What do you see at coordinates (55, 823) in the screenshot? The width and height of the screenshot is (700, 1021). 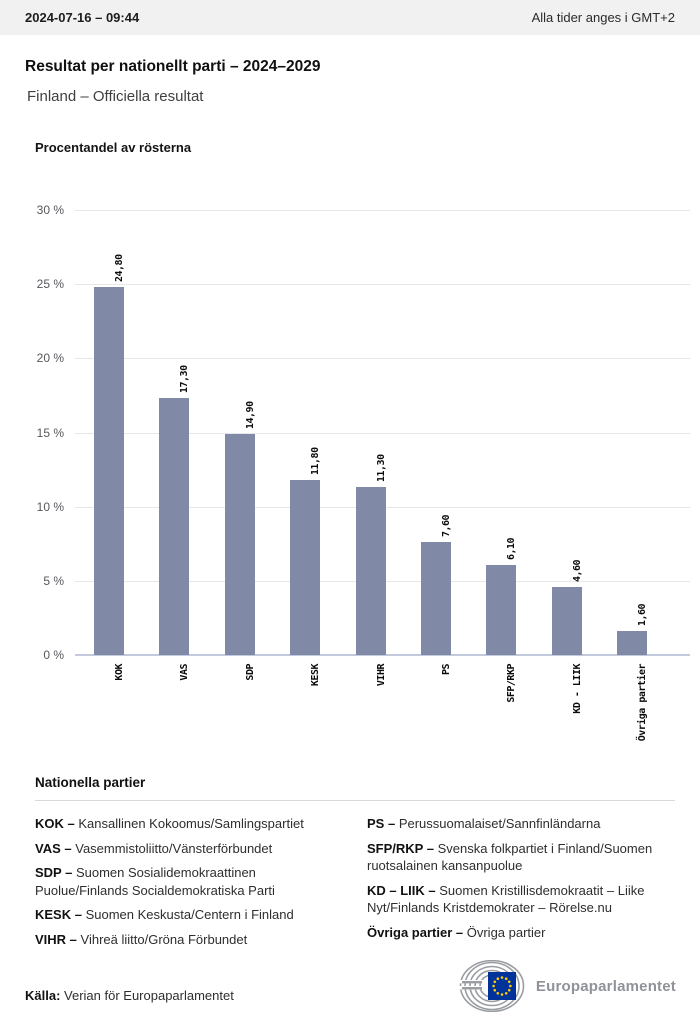 I see `legend-abbr: KOK –` at bounding box center [55, 823].